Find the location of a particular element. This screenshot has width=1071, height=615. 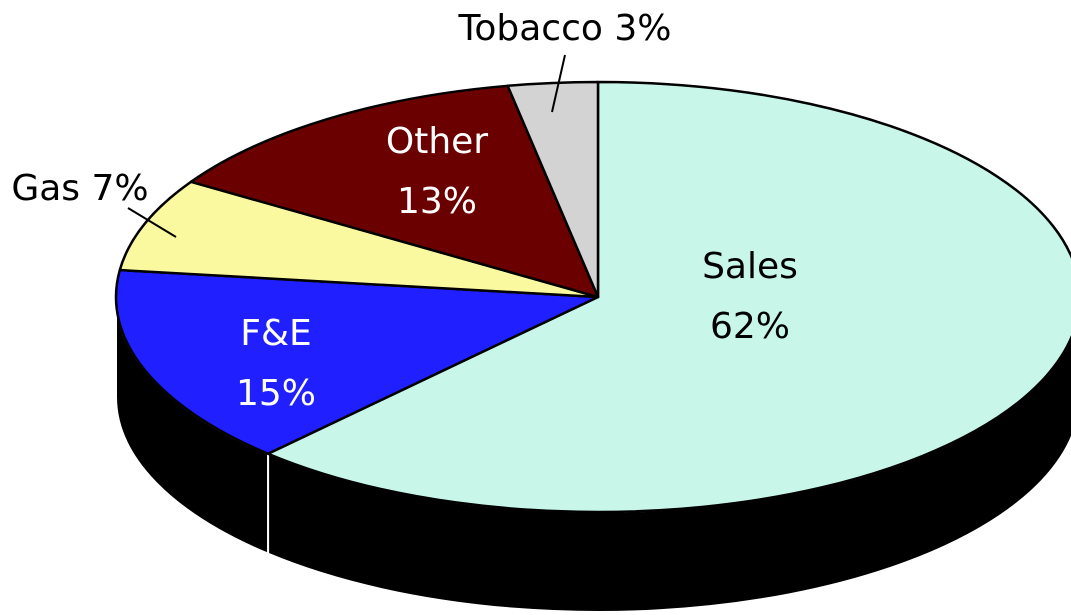

slice-label: Other is located at coordinates (437, 141).